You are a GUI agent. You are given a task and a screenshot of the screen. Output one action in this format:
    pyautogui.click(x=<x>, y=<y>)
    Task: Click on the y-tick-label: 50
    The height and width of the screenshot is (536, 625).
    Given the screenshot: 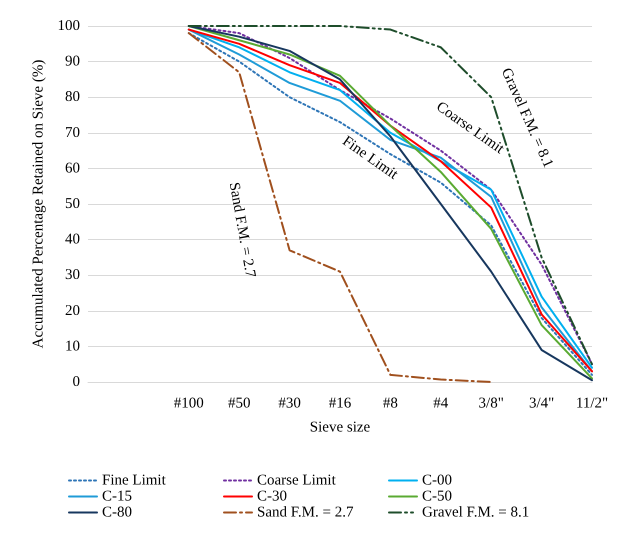 What is the action you would take?
    pyautogui.click(x=72, y=204)
    